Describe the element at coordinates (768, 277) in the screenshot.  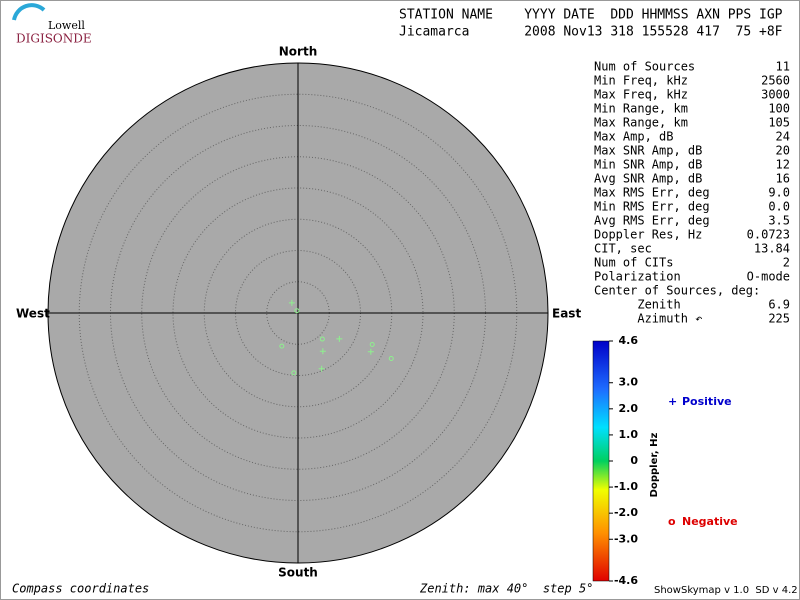
I see `stat-value: O-mode` at that location.